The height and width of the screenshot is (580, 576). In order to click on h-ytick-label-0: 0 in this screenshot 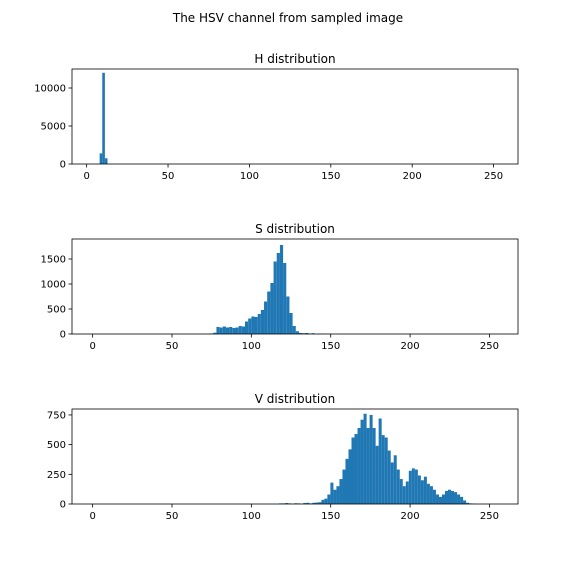, I will do `click(63, 165)`.